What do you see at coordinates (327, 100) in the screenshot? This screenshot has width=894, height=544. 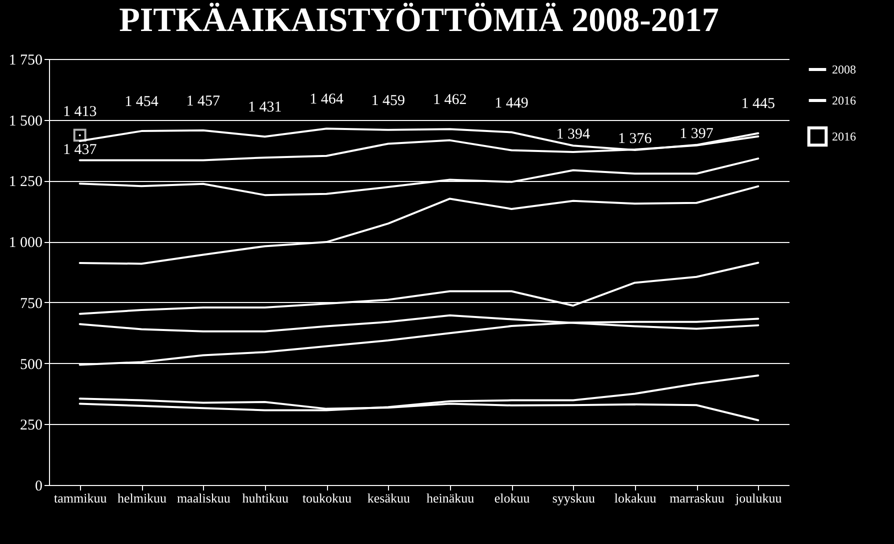 I see `data-label: 1 464` at bounding box center [327, 100].